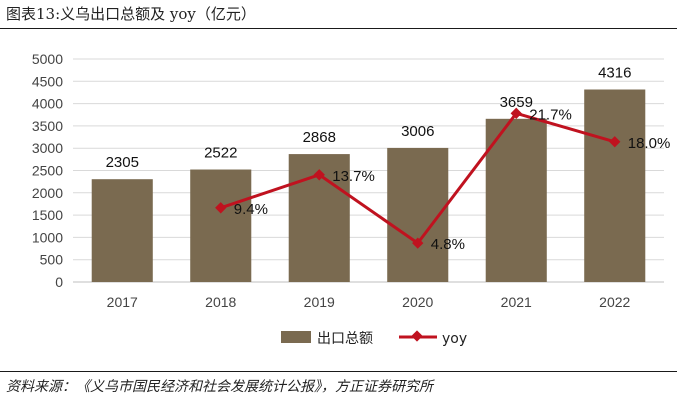  I want to click on x-tick-label: 2020, so click(417, 302).